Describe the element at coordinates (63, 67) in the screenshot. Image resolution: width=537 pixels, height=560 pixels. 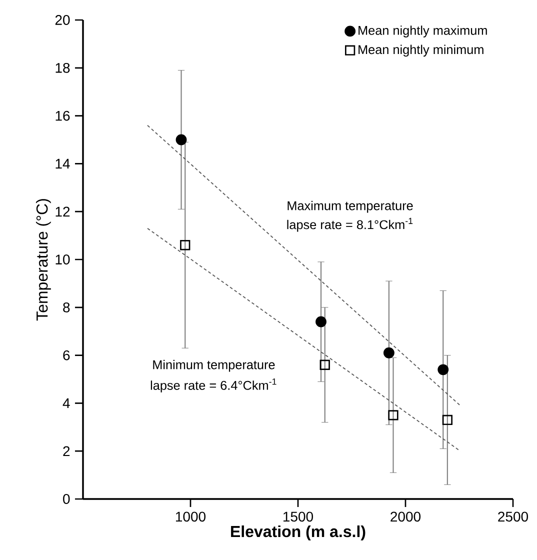
I see `y-tick-label: 18` at that location.